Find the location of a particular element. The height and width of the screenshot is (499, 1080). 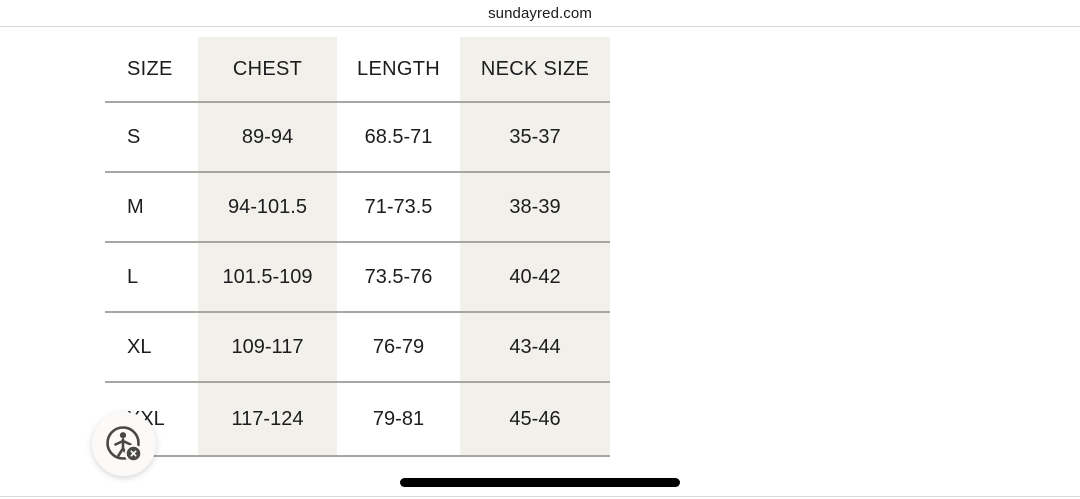

chest-cell: 101.5-109 is located at coordinates (267, 278).